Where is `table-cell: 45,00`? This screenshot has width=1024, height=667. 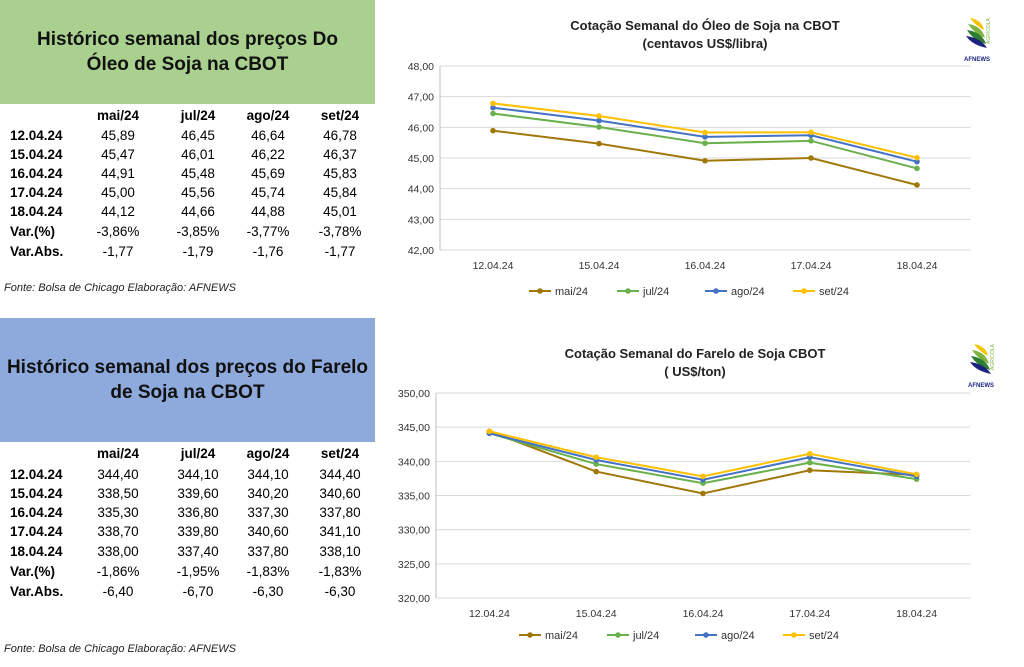
table-cell: 45,00 is located at coordinates (118, 192).